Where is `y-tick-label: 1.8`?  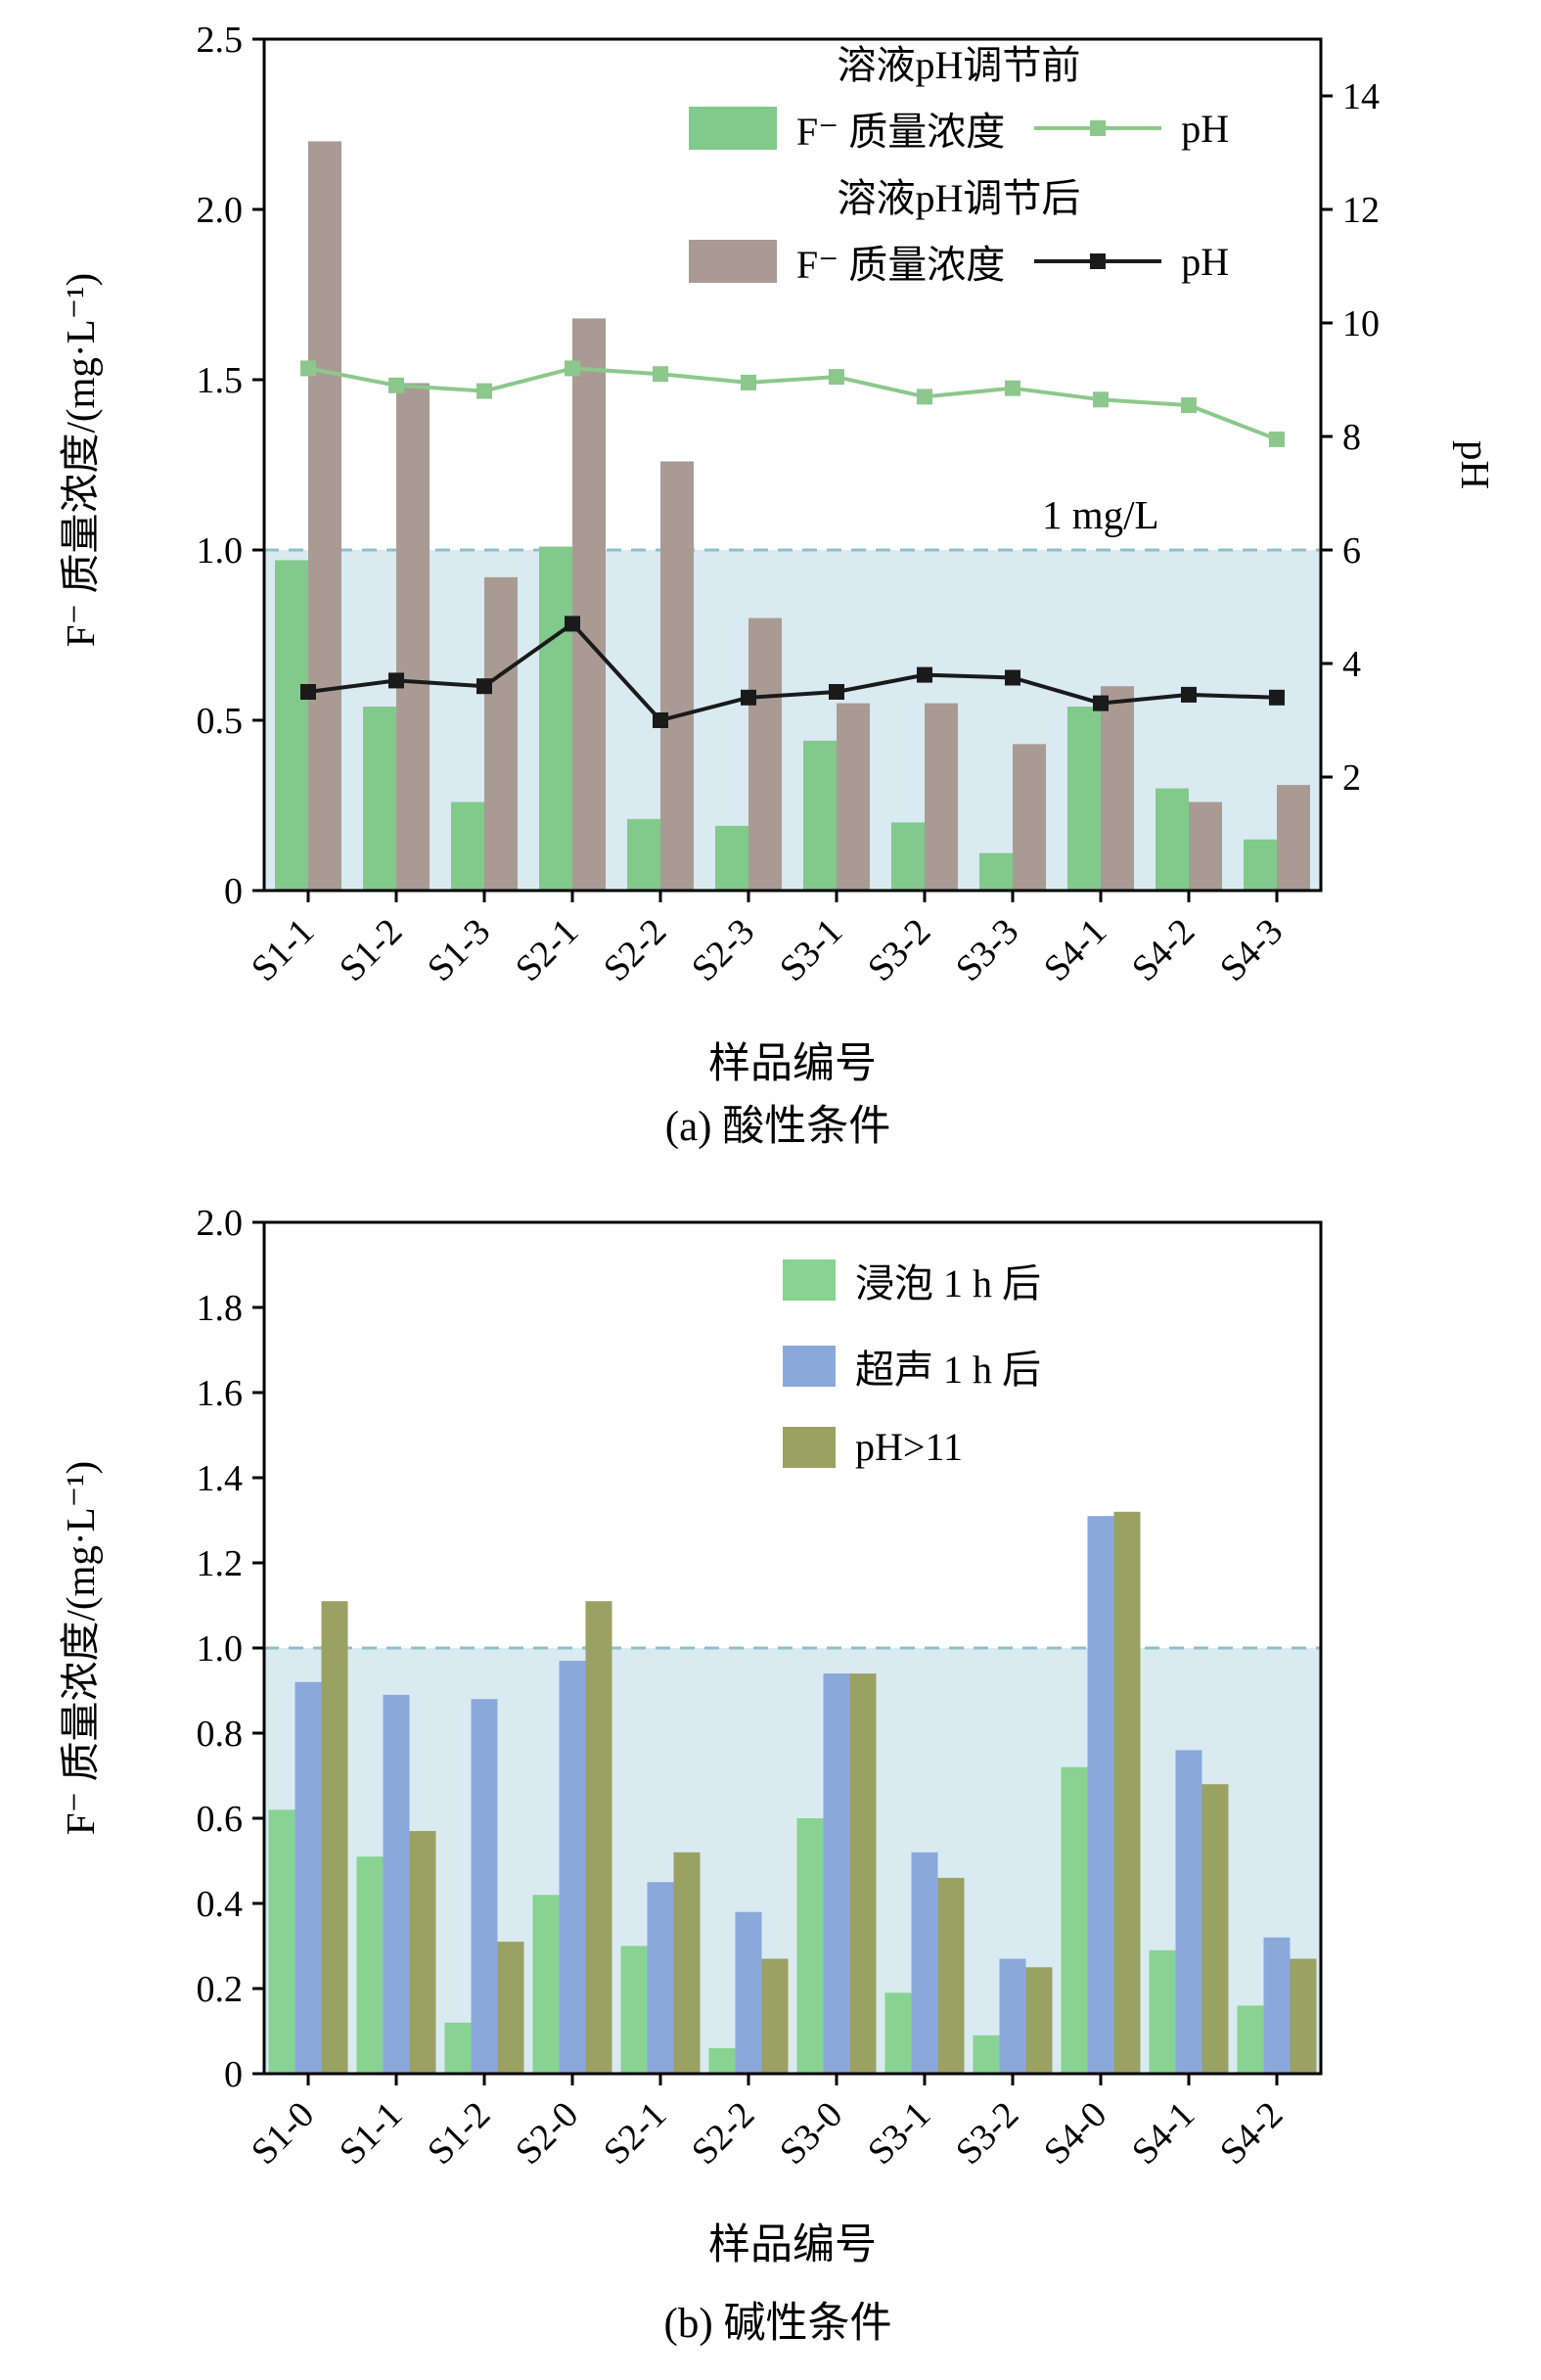 y-tick-label: 1.8 is located at coordinates (220, 1308).